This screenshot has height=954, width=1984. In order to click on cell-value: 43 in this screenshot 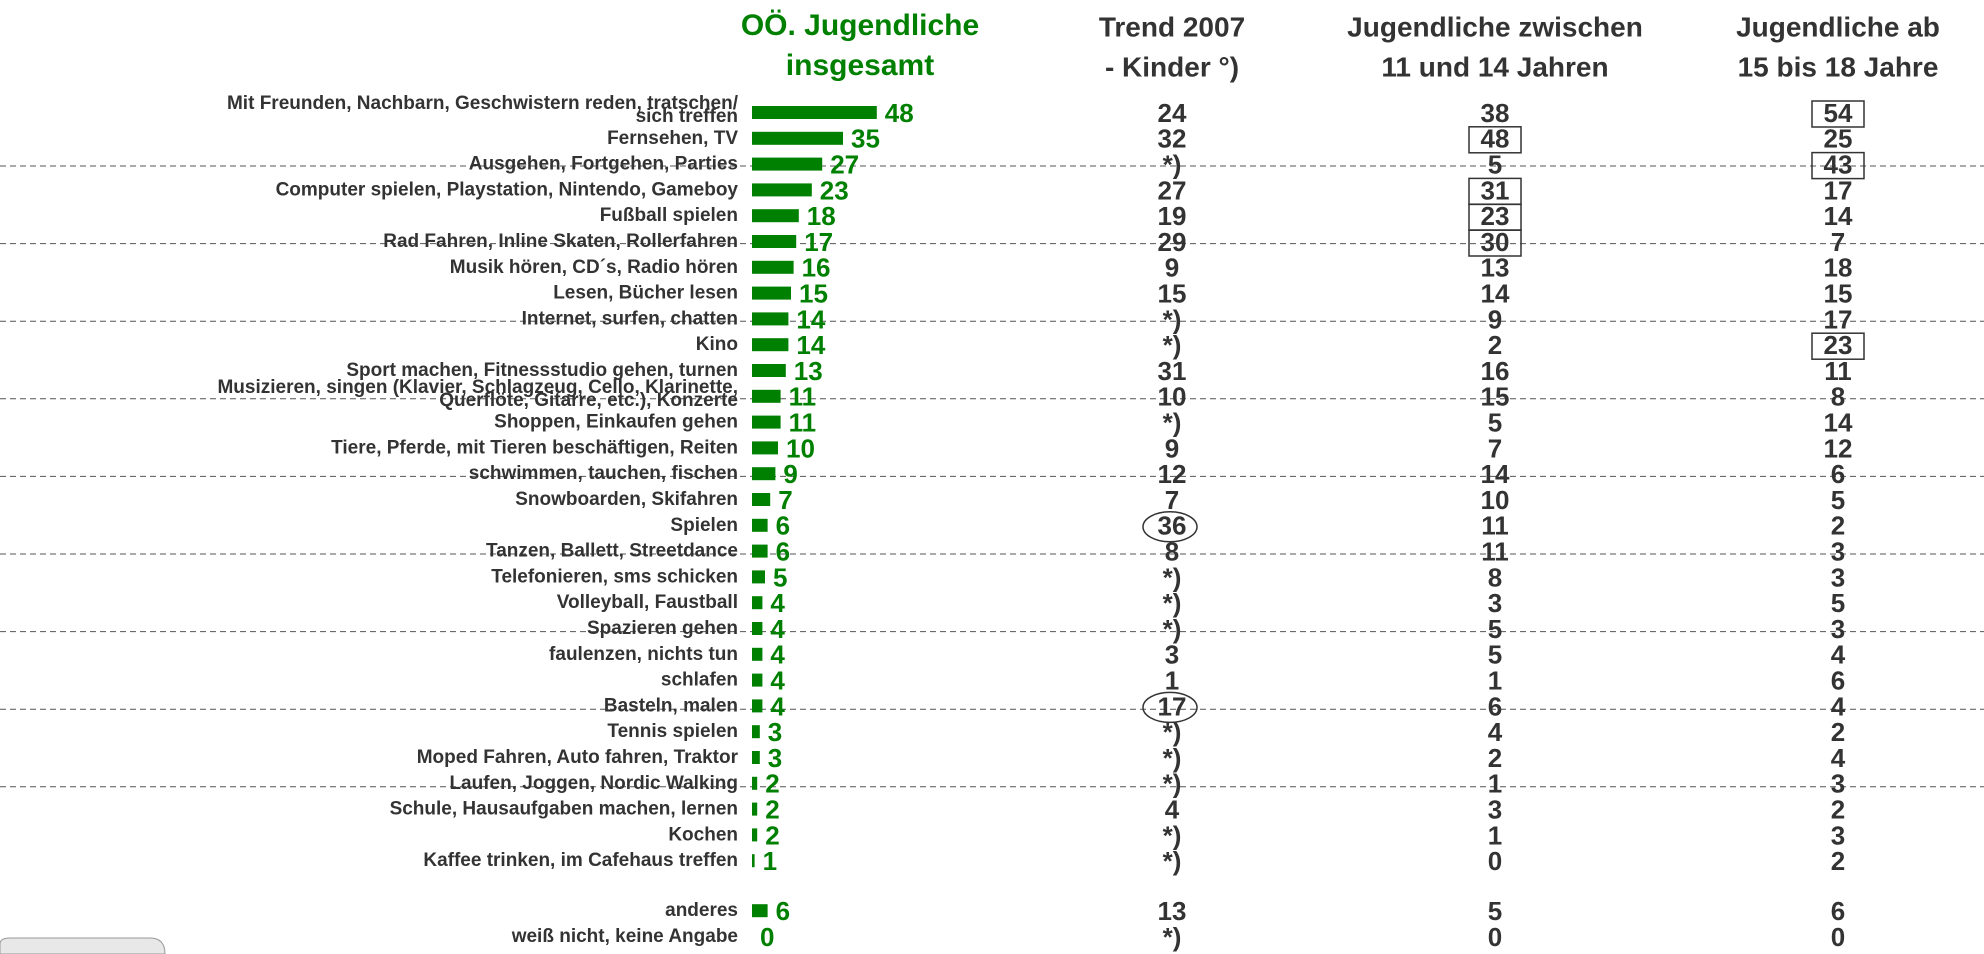, I will do `click(1838, 164)`.